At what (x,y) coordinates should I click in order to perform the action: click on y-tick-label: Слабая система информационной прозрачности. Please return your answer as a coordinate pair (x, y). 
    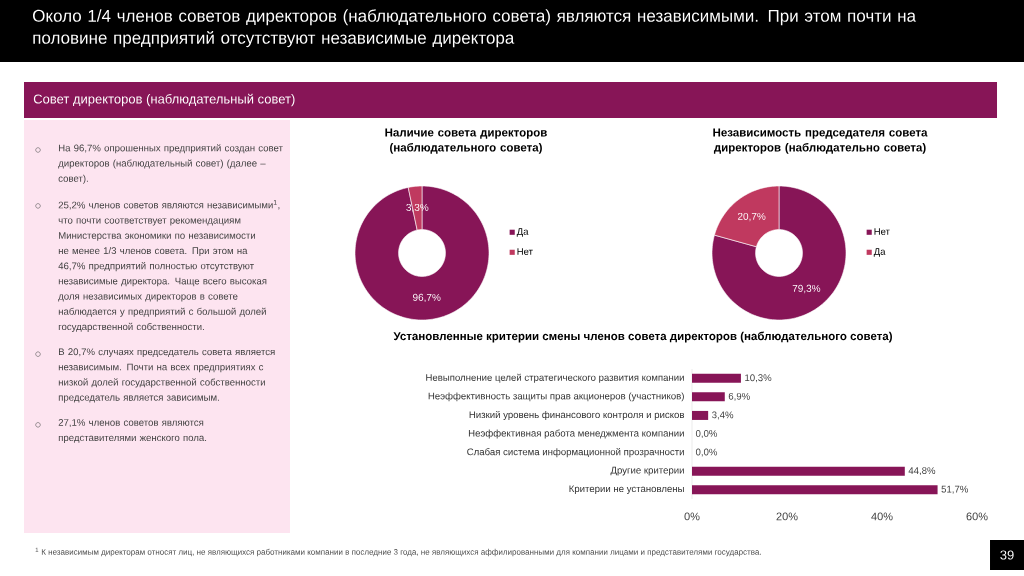
    Looking at the image, I should click on (575, 453).